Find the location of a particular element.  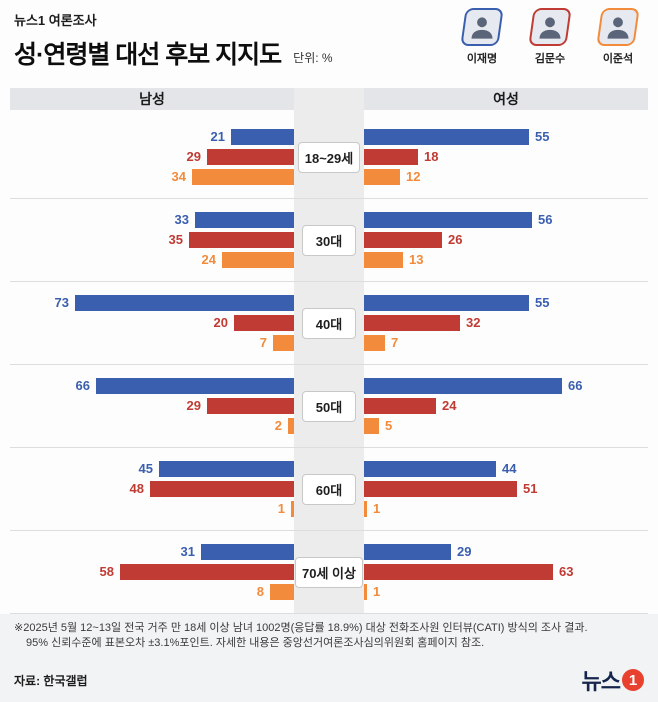

bar-row-male-series-0: 31 is located at coordinates (152, 552).